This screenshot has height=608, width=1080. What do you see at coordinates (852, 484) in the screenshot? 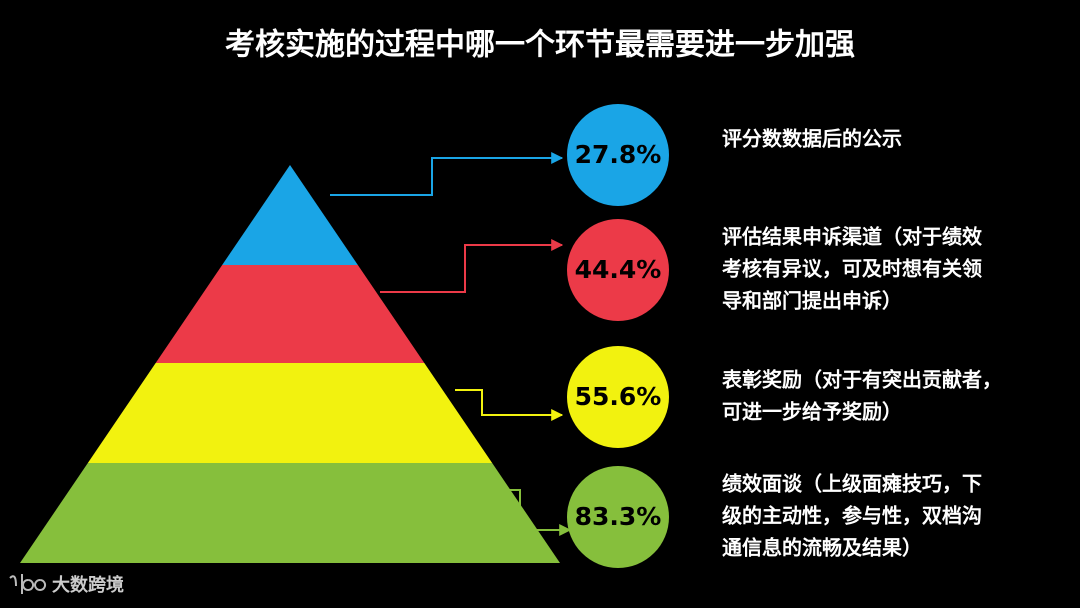
I see `description-line: 绩效面谈（上级面瘫技巧，下` at bounding box center [852, 484].